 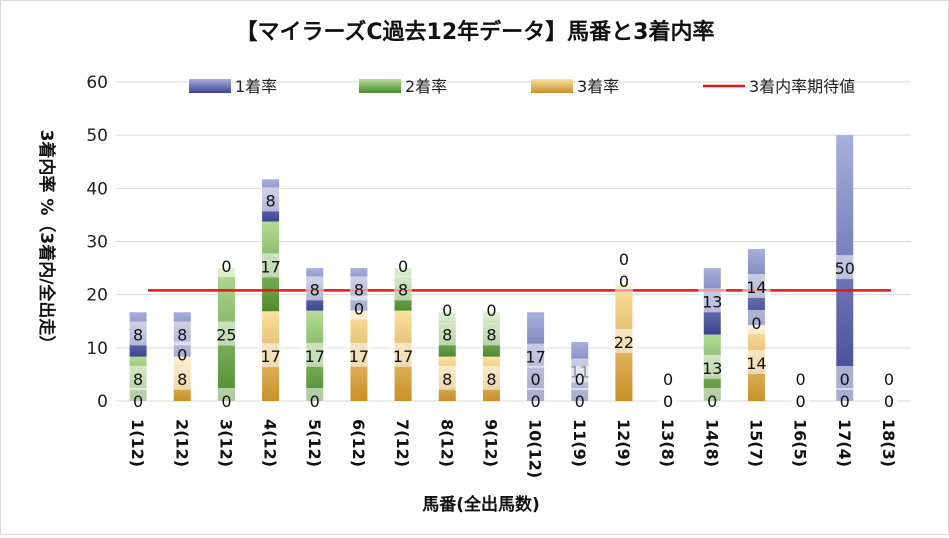 I want to click on y-tick-label: 10, so click(x=97, y=349).